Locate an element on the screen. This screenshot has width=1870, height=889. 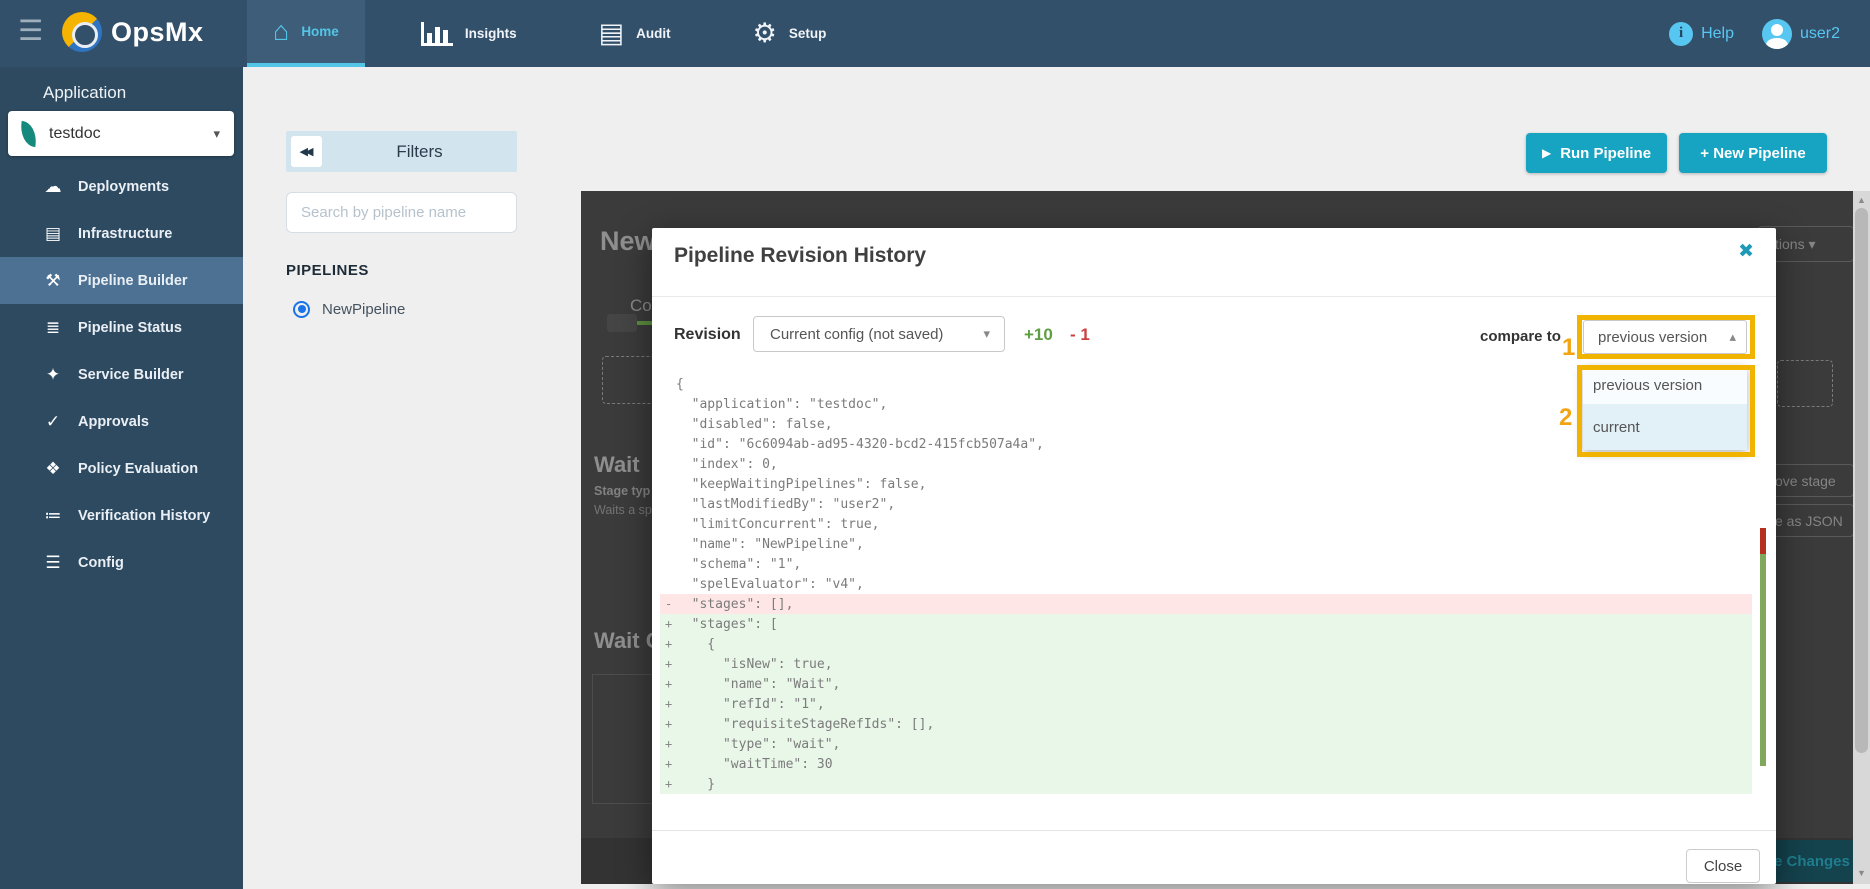
pipeline-search-input is located at coordinates (401, 212).